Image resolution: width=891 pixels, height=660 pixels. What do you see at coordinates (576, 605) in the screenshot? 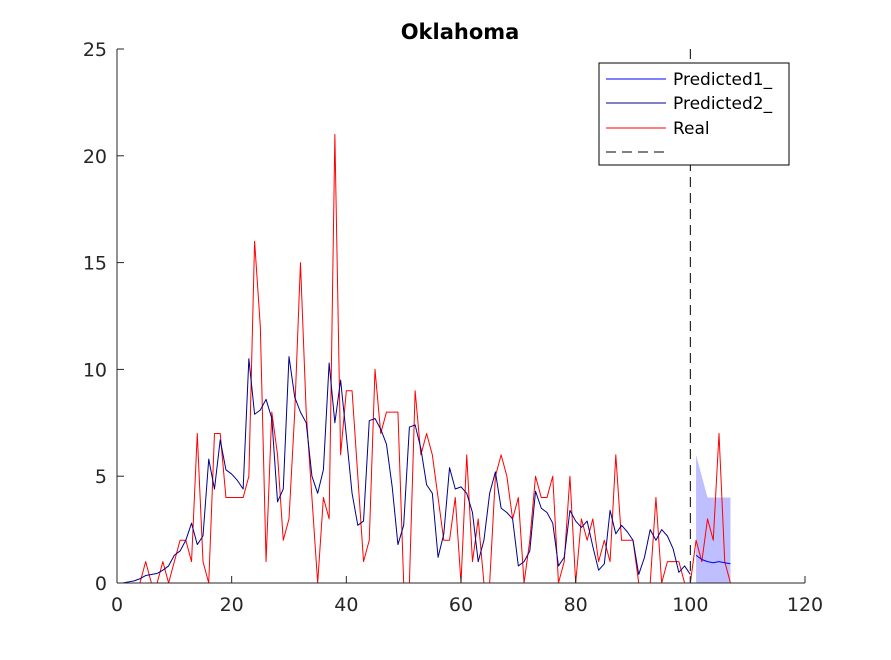
I see `x-tick-label: 80` at bounding box center [576, 605].